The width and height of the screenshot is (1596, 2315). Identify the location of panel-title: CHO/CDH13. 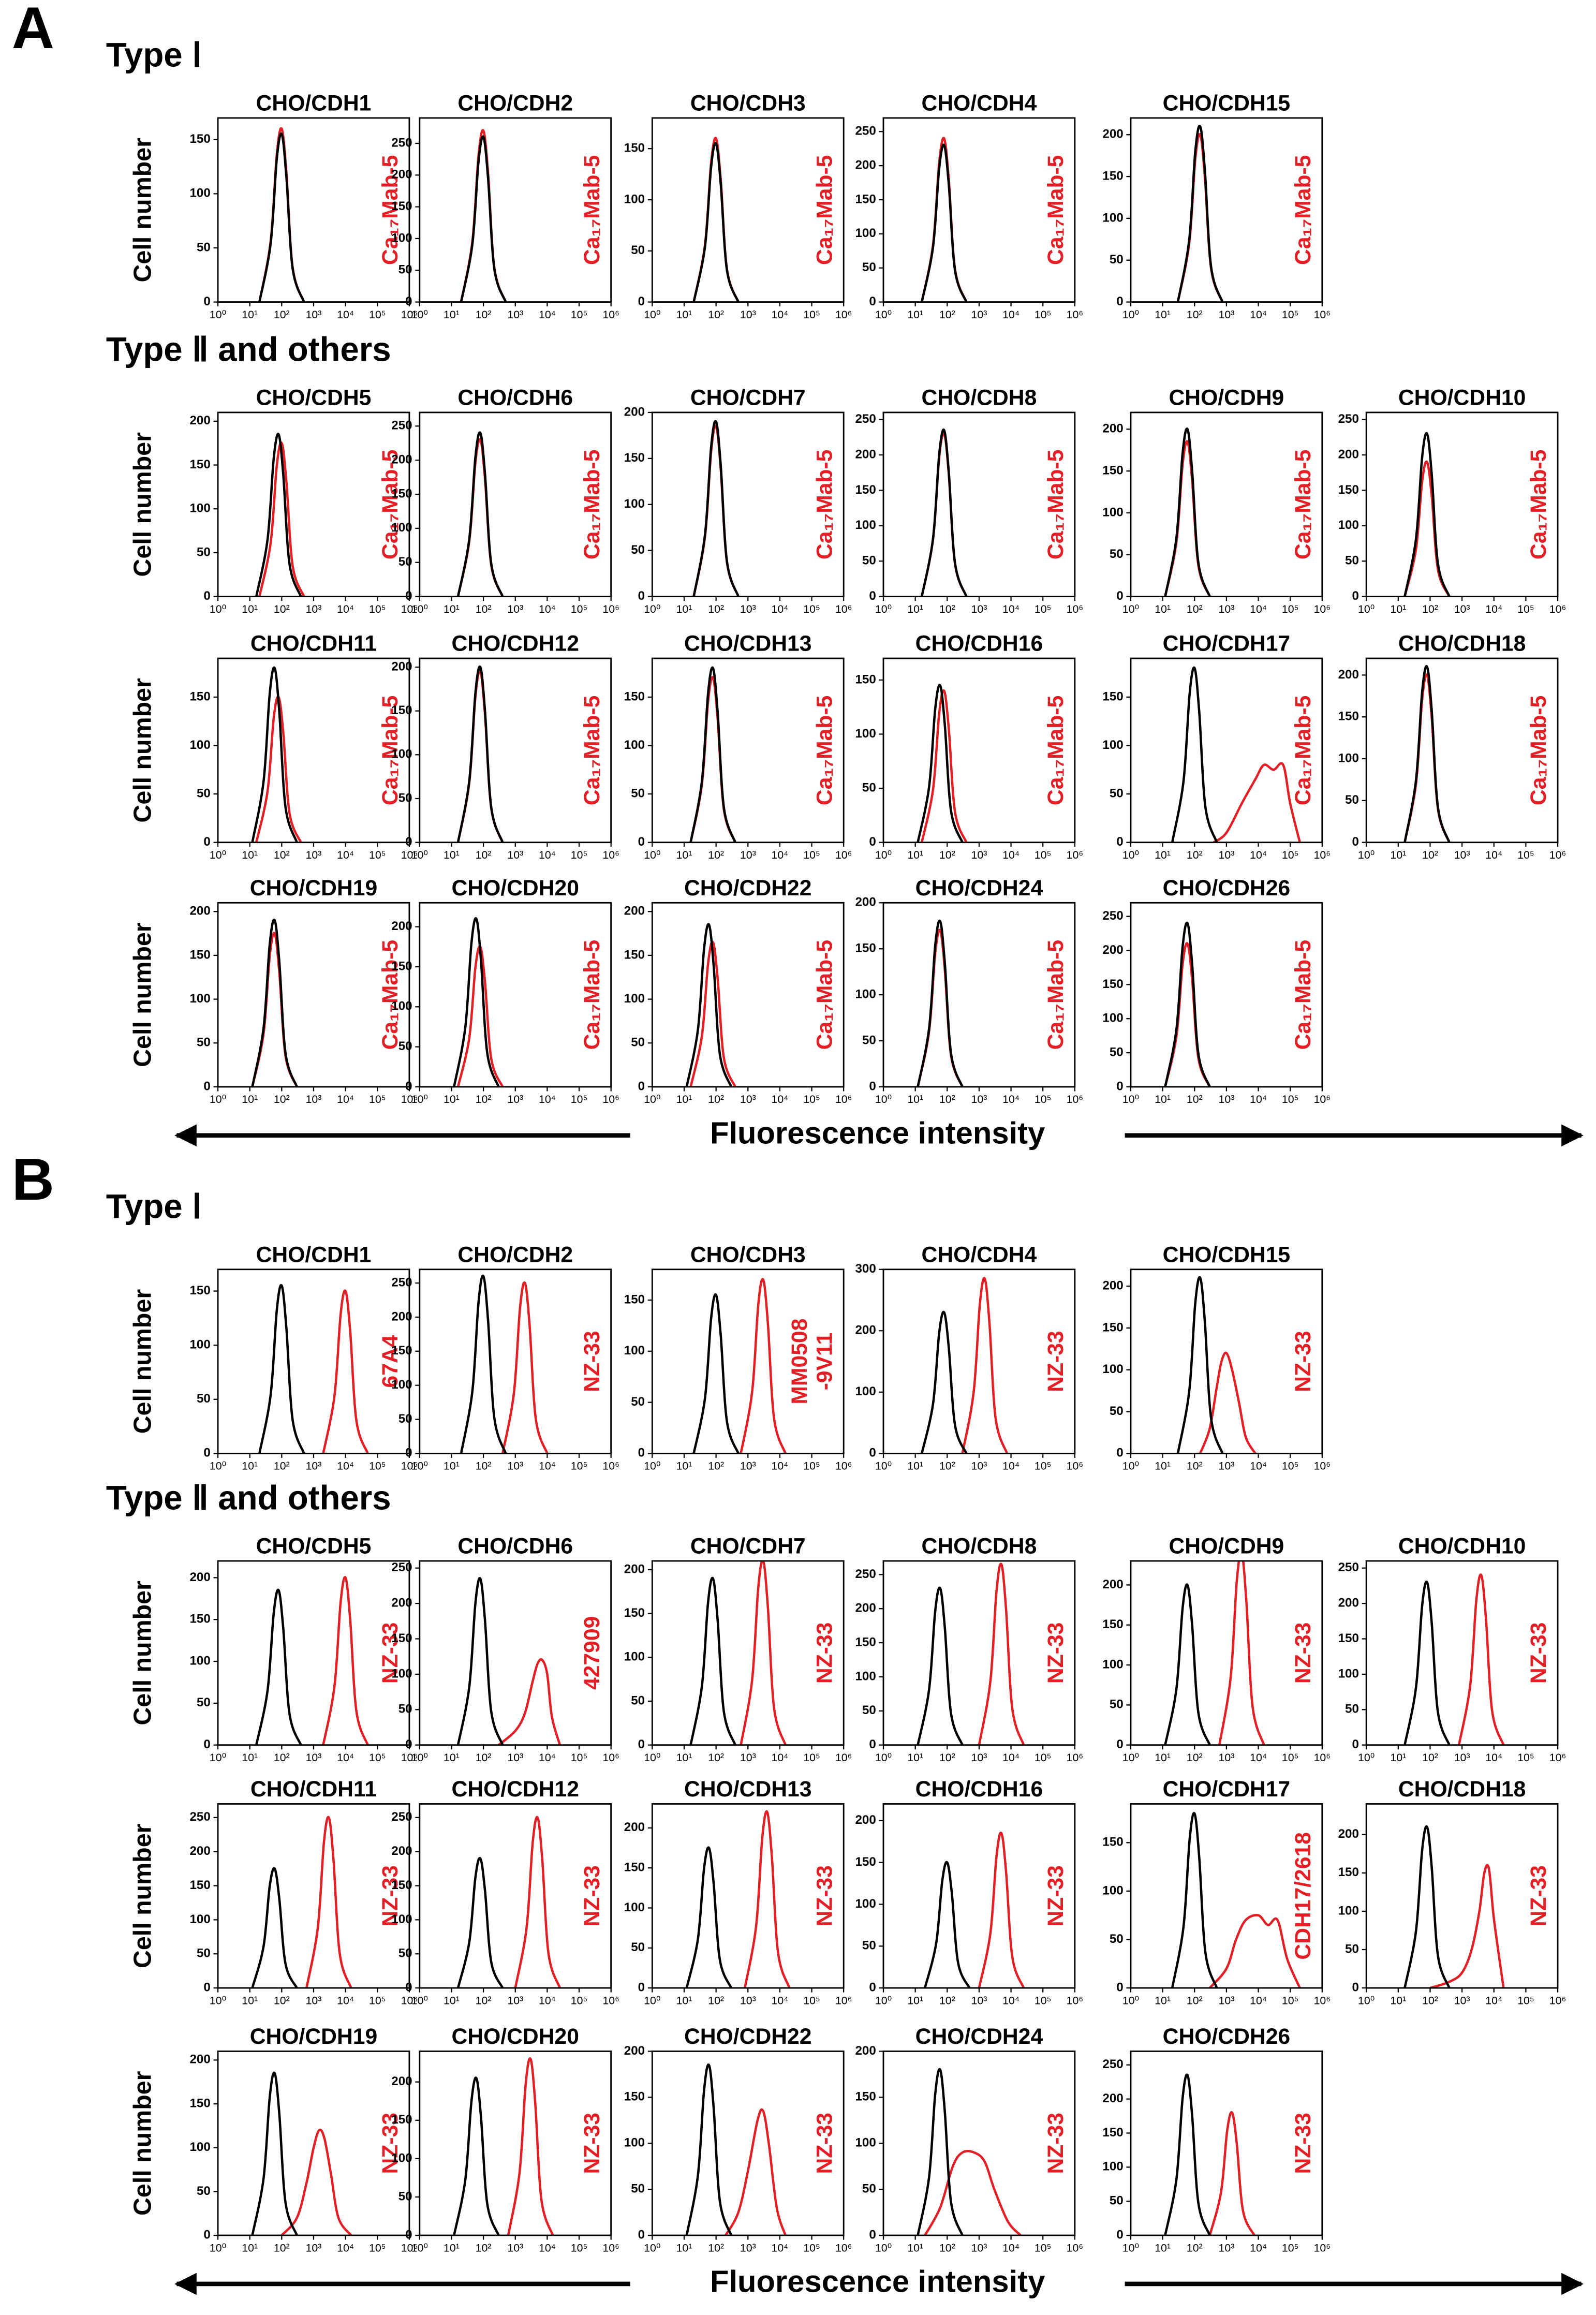
(748, 644).